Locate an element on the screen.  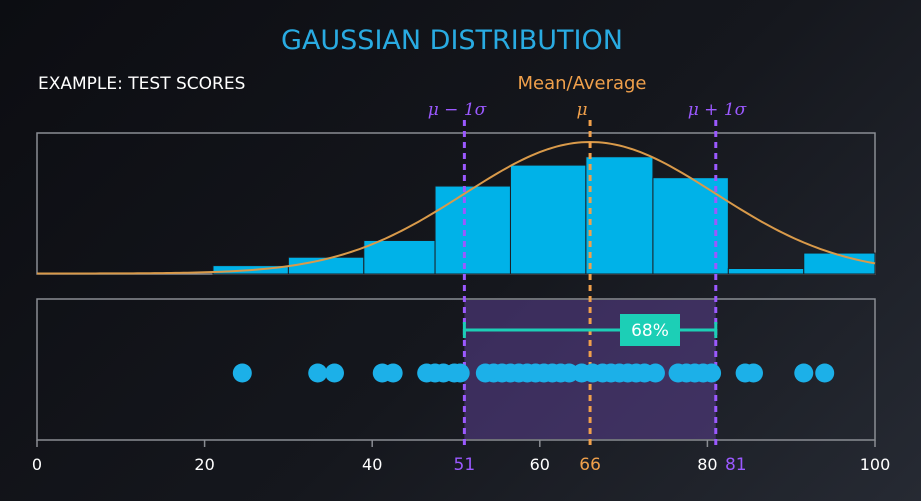
axis-label-80: 80 is located at coordinates (707, 464).